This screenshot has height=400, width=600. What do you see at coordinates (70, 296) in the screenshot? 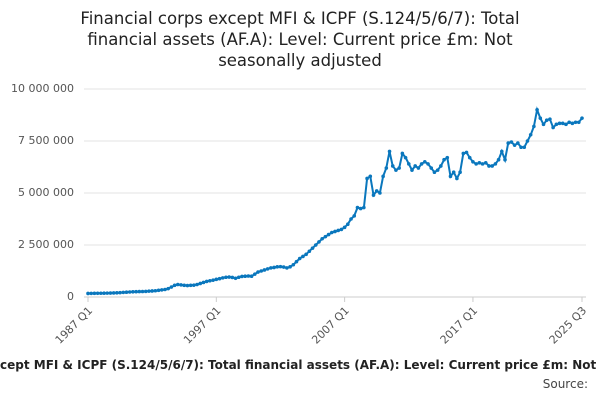
I see `y-tick-label: 0` at bounding box center [70, 296].